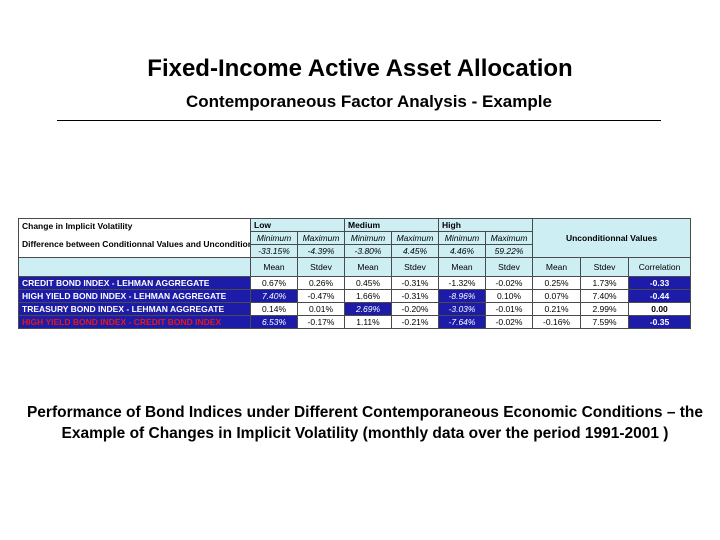 Image resolution: width=720 pixels, height=540 pixels. What do you see at coordinates (134, 296) in the screenshot?
I see `row-label: HIGH YIELD BOND INDEX - LEHMAN AGGREGATE` at bounding box center [134, 296].